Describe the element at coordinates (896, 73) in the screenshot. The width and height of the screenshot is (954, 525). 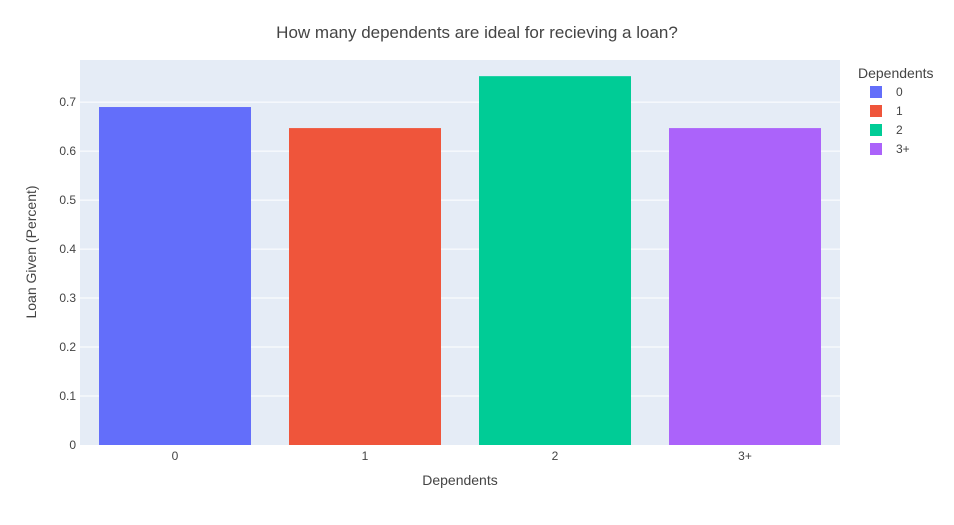
I see `legend-title: Dependents` at that location.